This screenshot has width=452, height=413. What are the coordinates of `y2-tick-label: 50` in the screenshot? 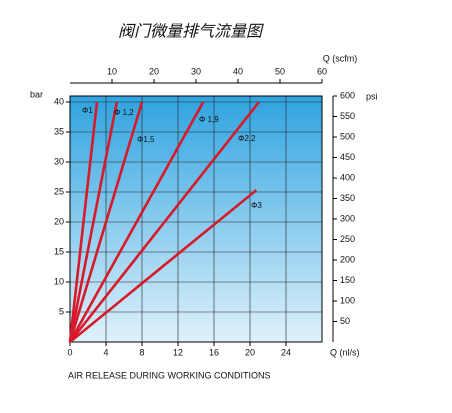 It's located at (345, 321).